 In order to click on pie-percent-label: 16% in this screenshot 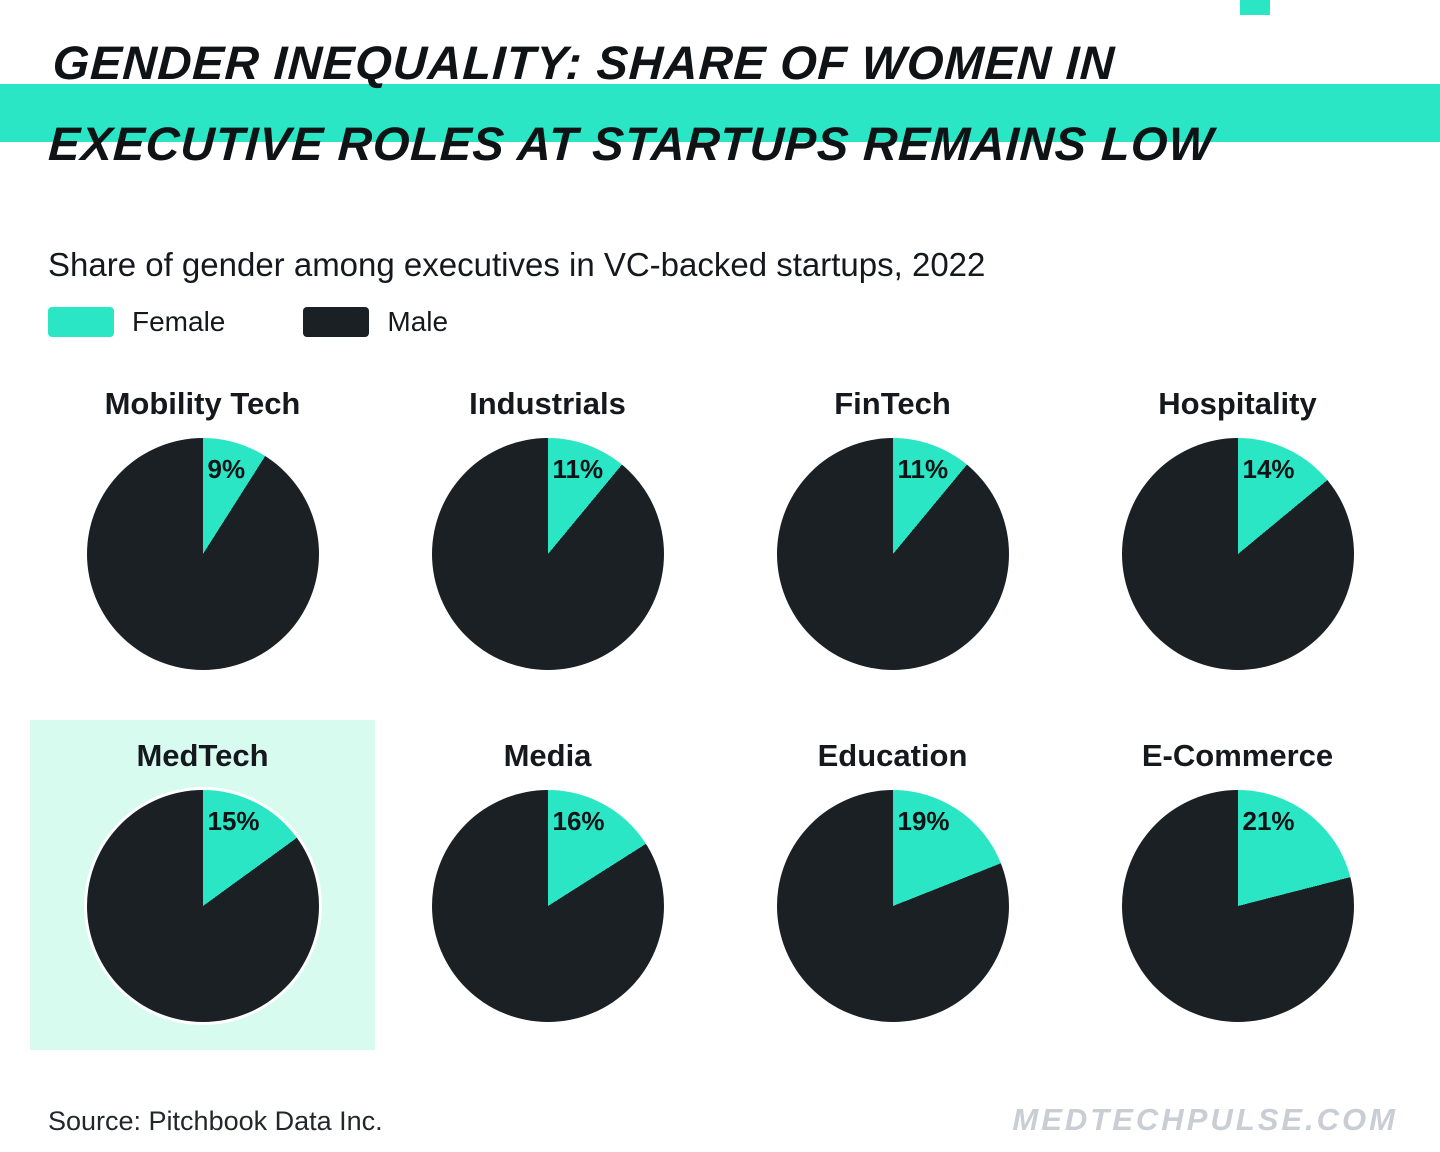, I will do `click(578, 821)`.